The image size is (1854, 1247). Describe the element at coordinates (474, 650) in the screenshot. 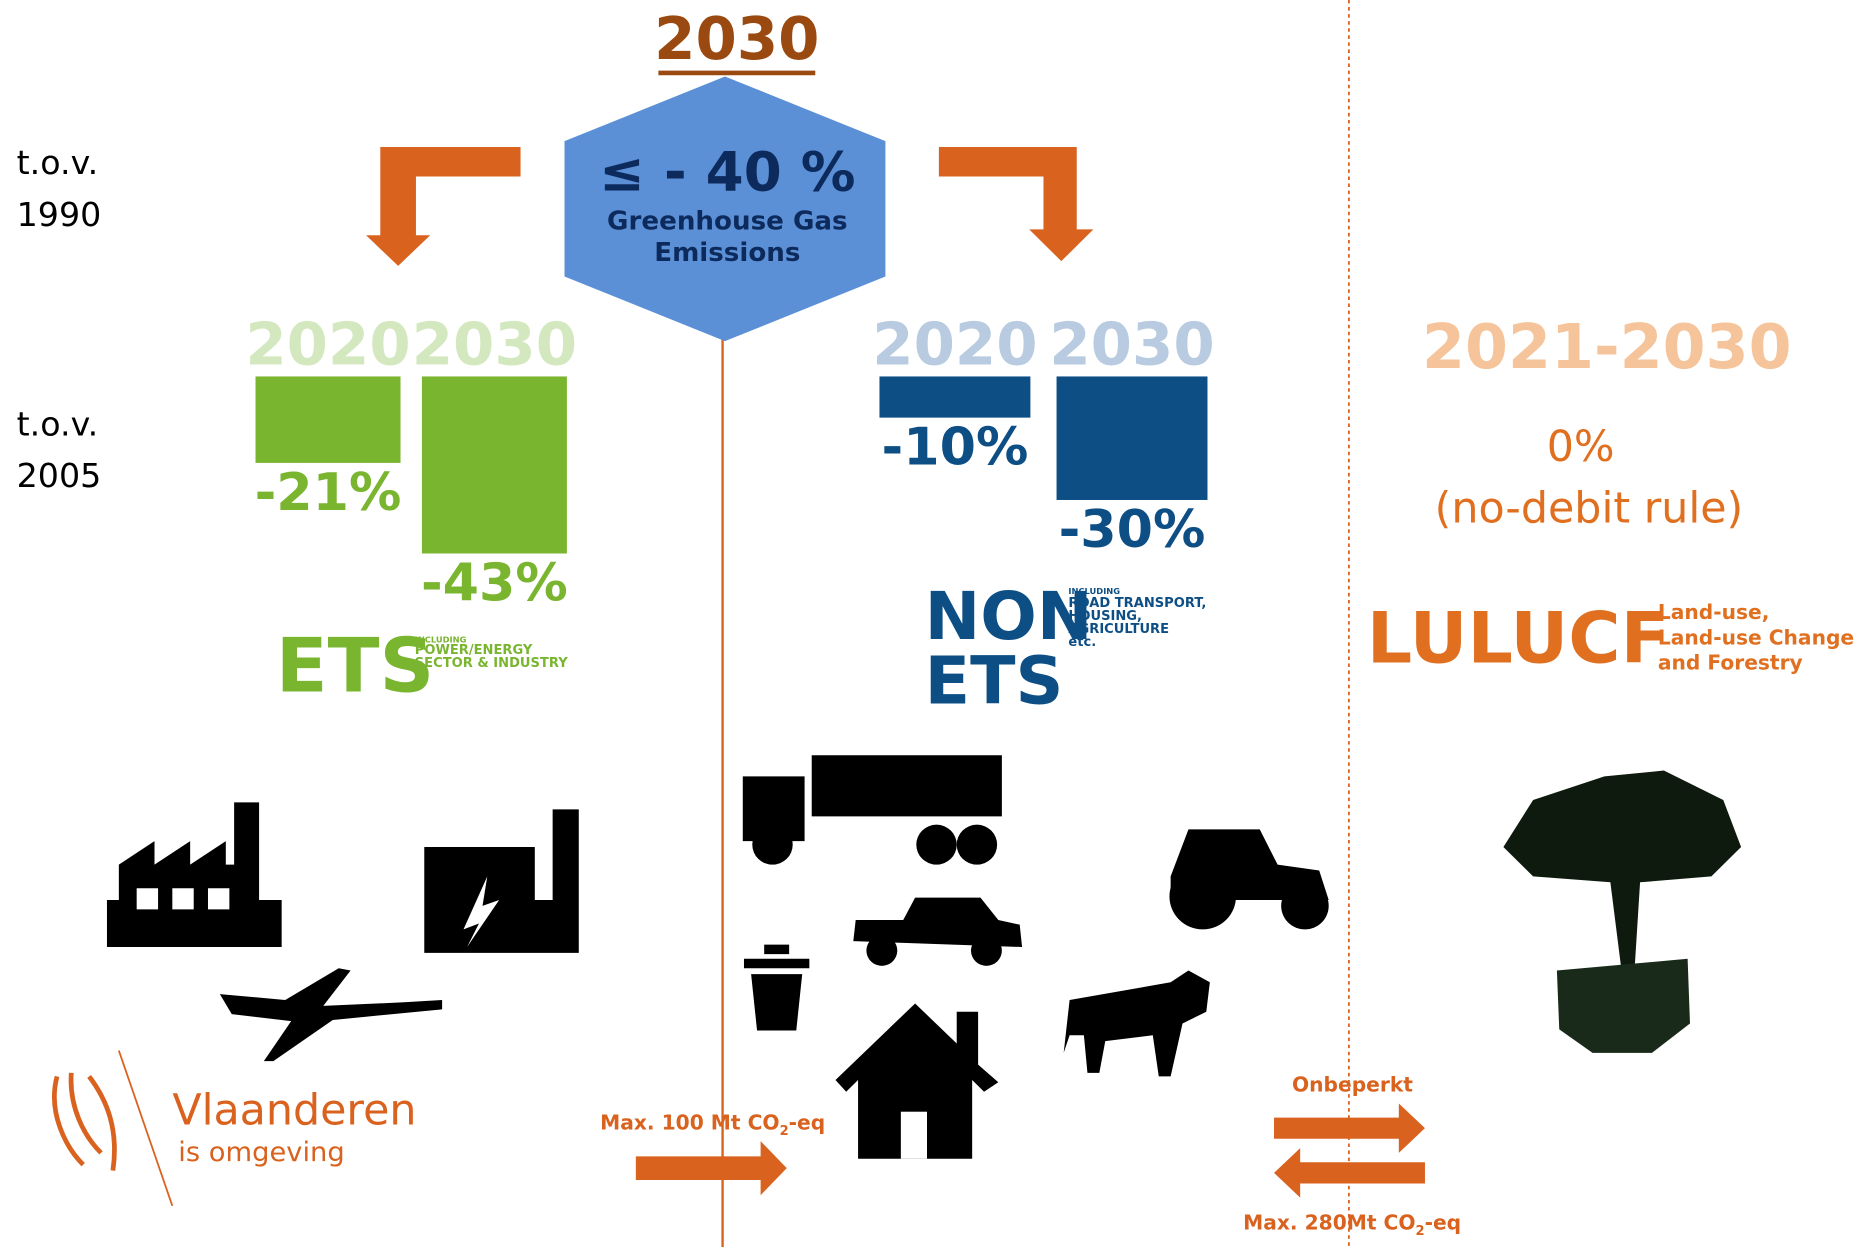

I see `ets-note: POWER/ENERGY` at that location.